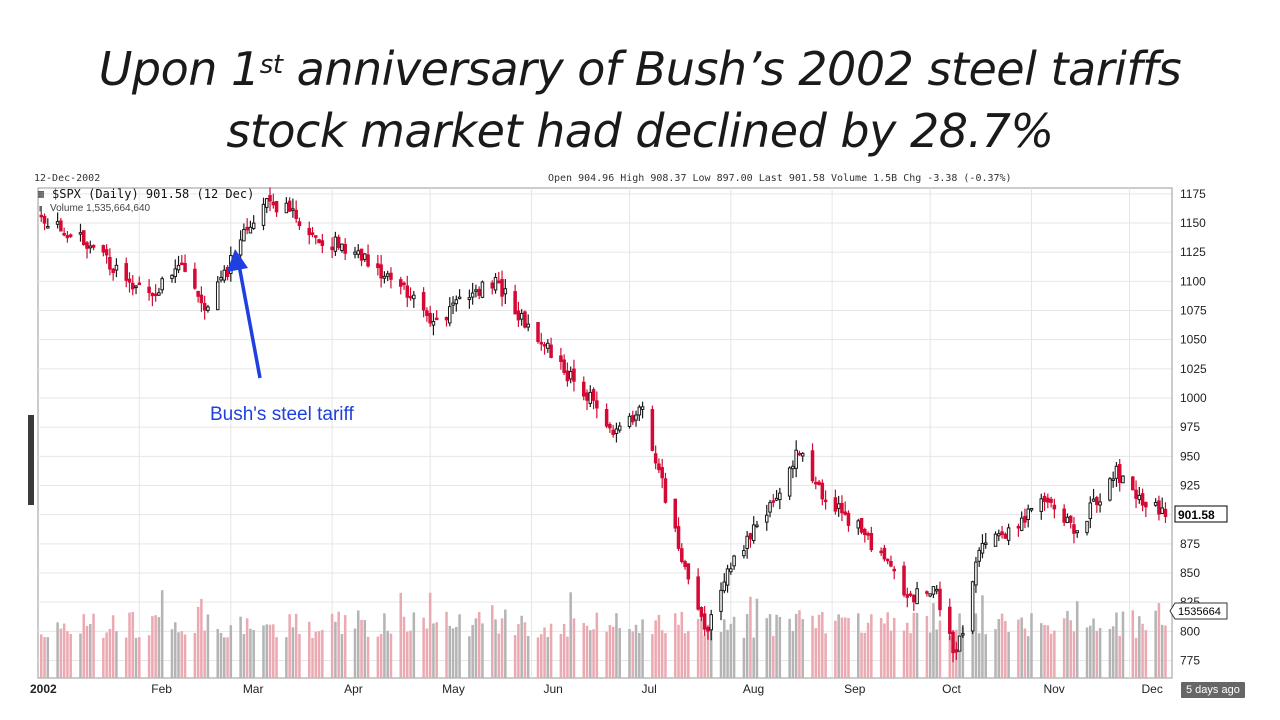 This screenshot has height=720, width=1280. Describe the element at coordinates (94, 208) in the screenshot. I see `legend-volume: ▮ Volume 1,535,664,640` at that location.